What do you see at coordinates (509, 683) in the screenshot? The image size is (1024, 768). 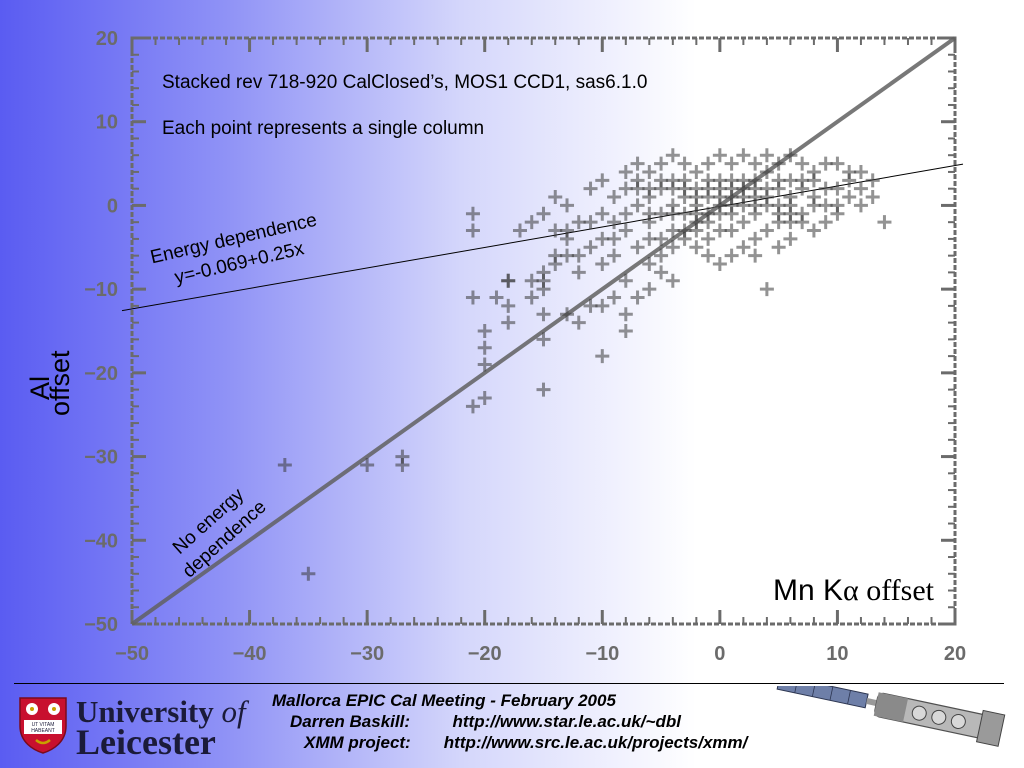 I see `footer-divider` at bounding box center [509, 683].